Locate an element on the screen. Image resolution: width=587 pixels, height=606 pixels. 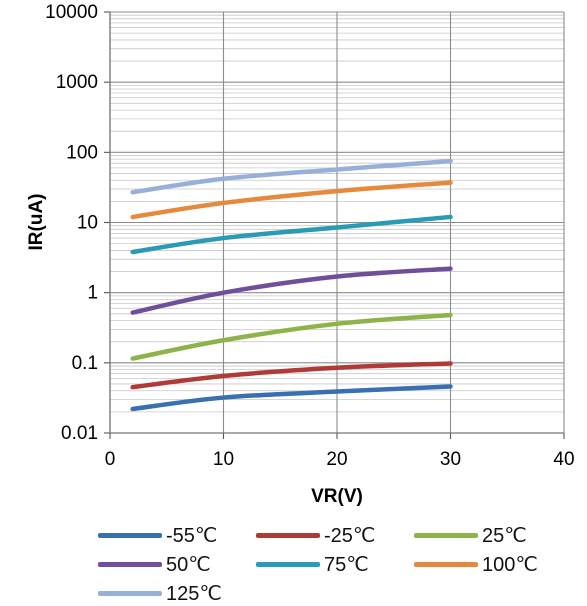
y-tick-label: 10000 is located at coordinates (71, 12).